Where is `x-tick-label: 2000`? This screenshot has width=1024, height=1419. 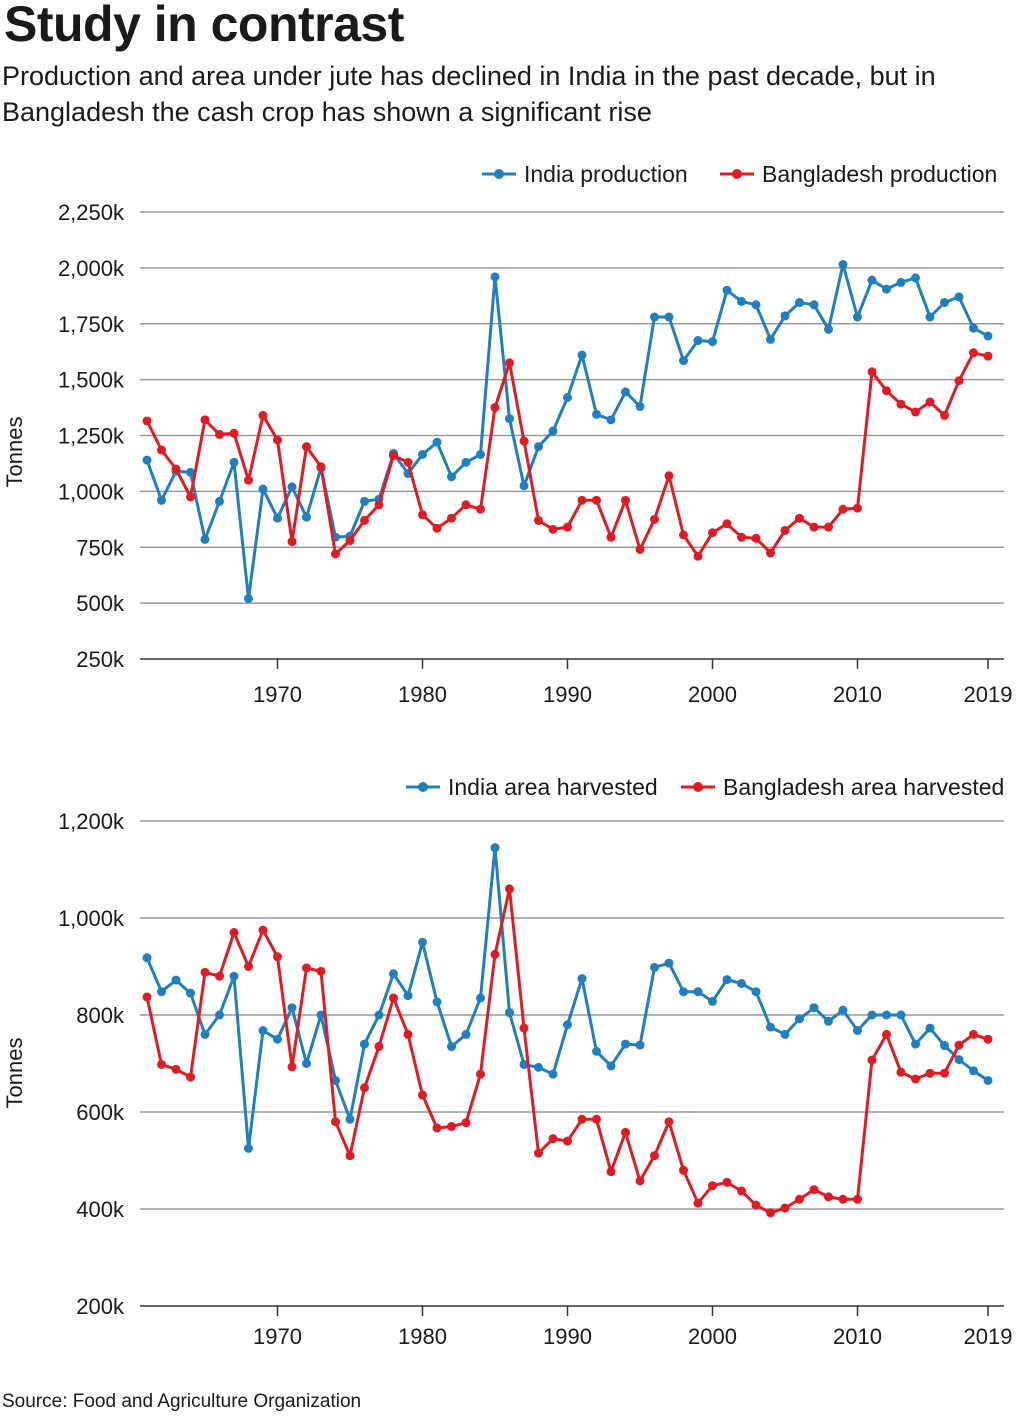 x-tick-label: 2000 is located at coordinates (712, 1336).